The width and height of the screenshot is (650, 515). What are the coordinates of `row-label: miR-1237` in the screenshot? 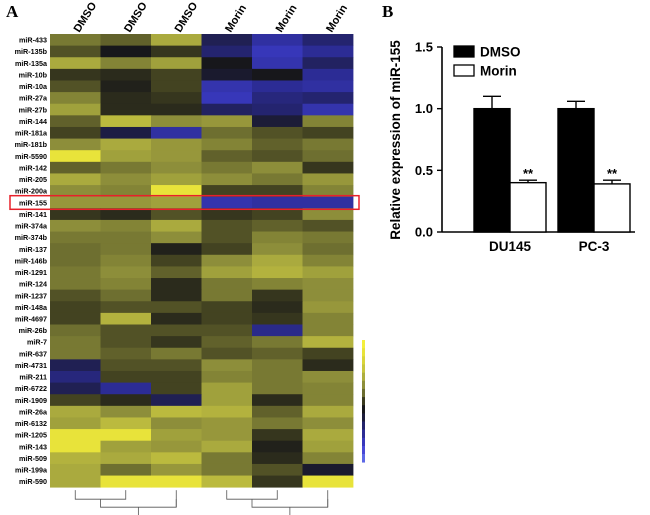 It's located at (31, 295).